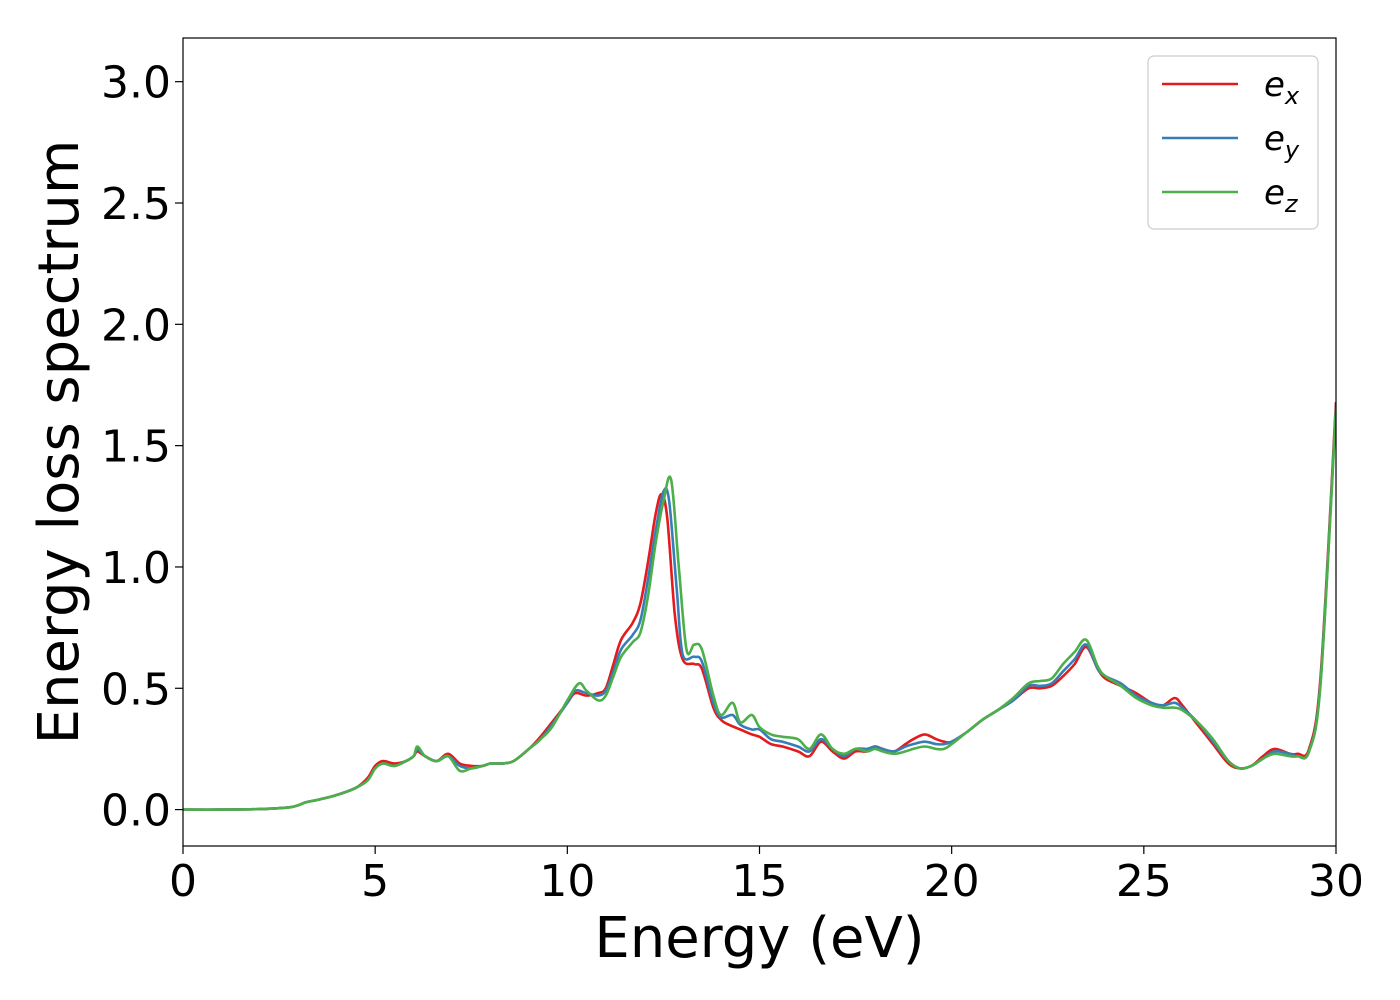 This screenshot has width=1400, height=1000. I want to click on y-axis-label: Energy loss spectrum, so click(59, 442).